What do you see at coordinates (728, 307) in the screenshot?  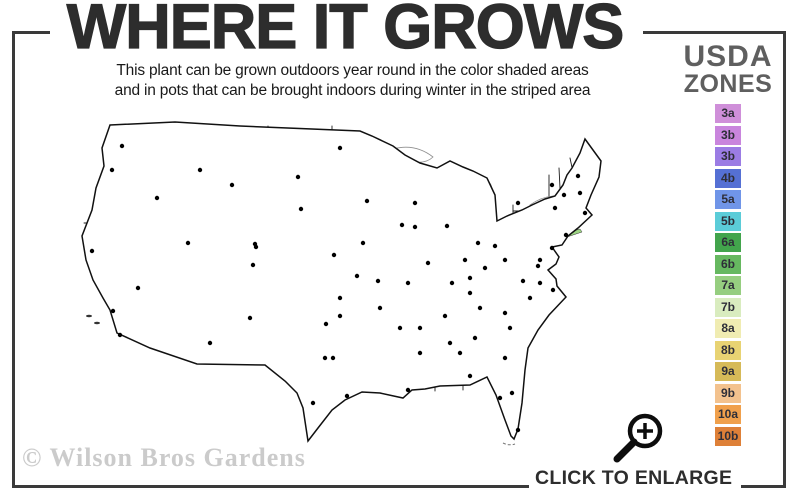 I see `usda-zone-swatch: 7b` at bounding box center [728, 307].